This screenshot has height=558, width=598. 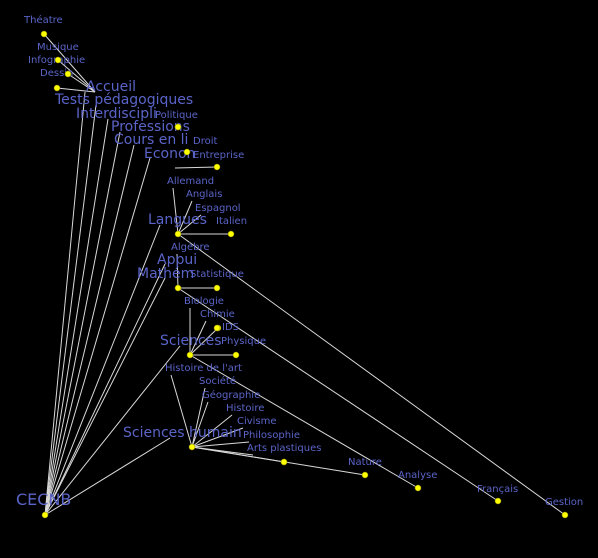 I want to click on group-node-label: Appui, so click(x=177, y=260).